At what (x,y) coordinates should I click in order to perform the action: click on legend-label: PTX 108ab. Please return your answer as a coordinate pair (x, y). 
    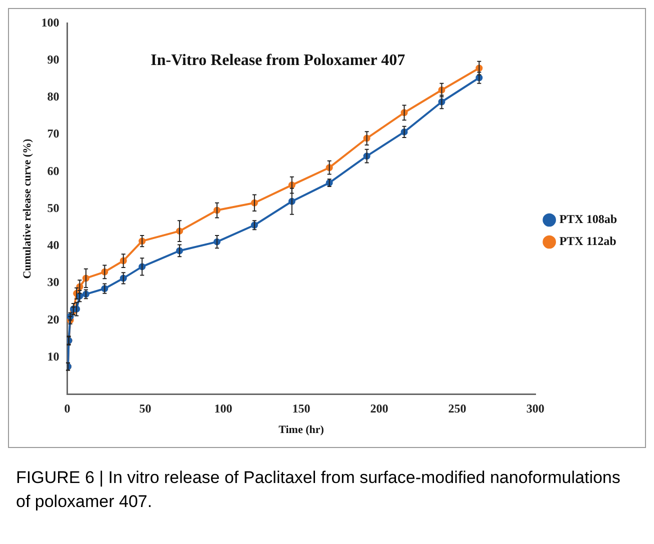
    Looking at the image, I should click on (588, 219).